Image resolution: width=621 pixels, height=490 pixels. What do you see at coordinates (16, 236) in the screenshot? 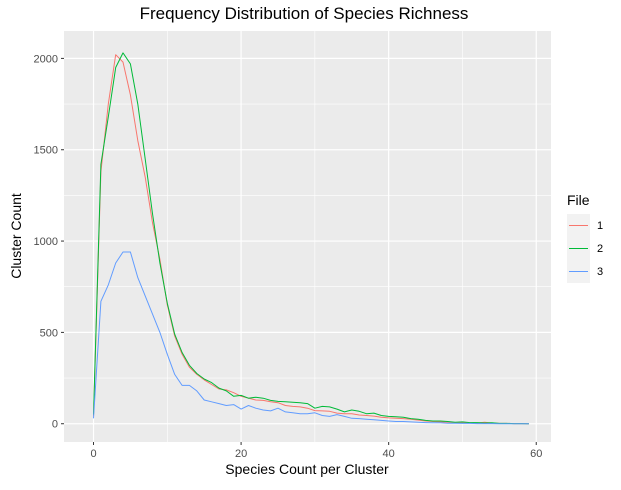
I see `y-axis-title: Cluster Count` at bounding box center [16, 236].